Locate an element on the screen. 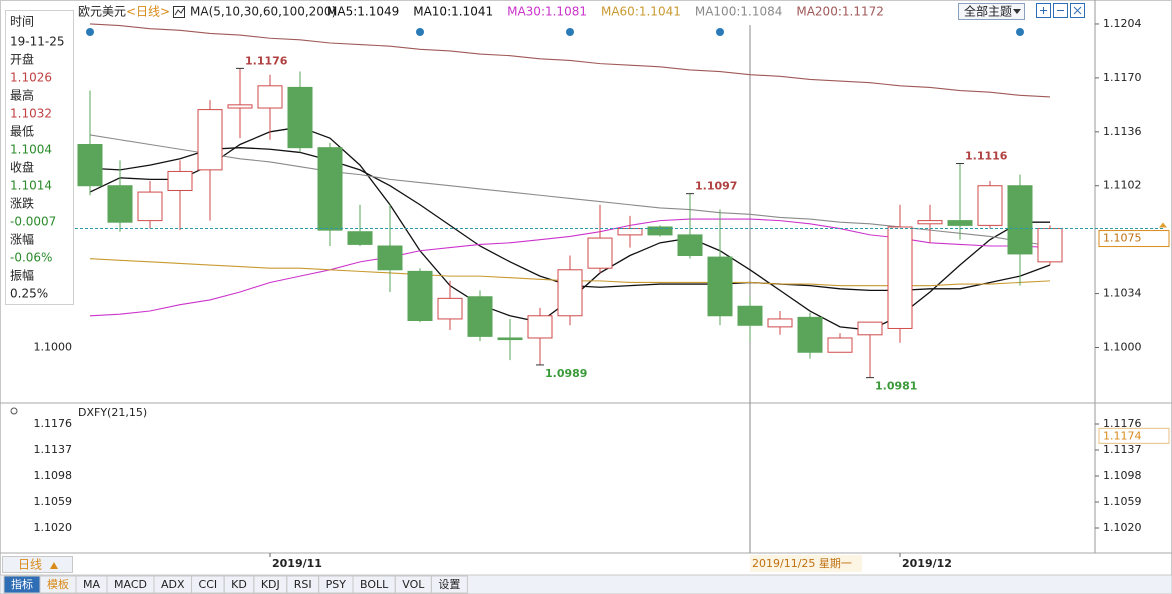  info-label: 最低 is located at coordinates (22, 132).